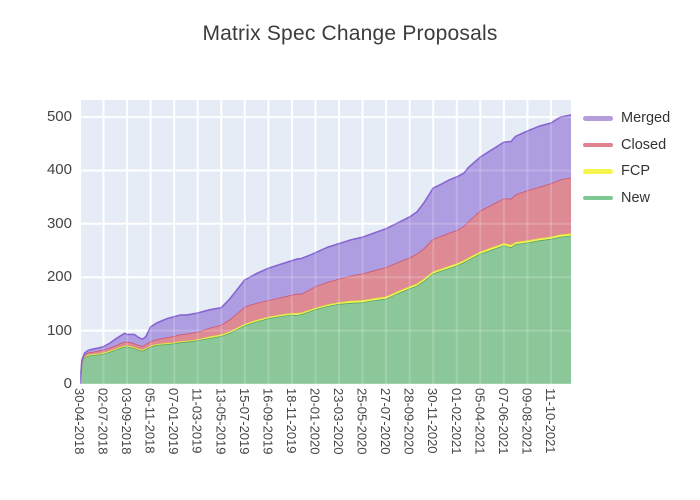 This screenshot has width=700, height=500. I want to click on x-tick-label: 30-04-2018, so click(79, 421).